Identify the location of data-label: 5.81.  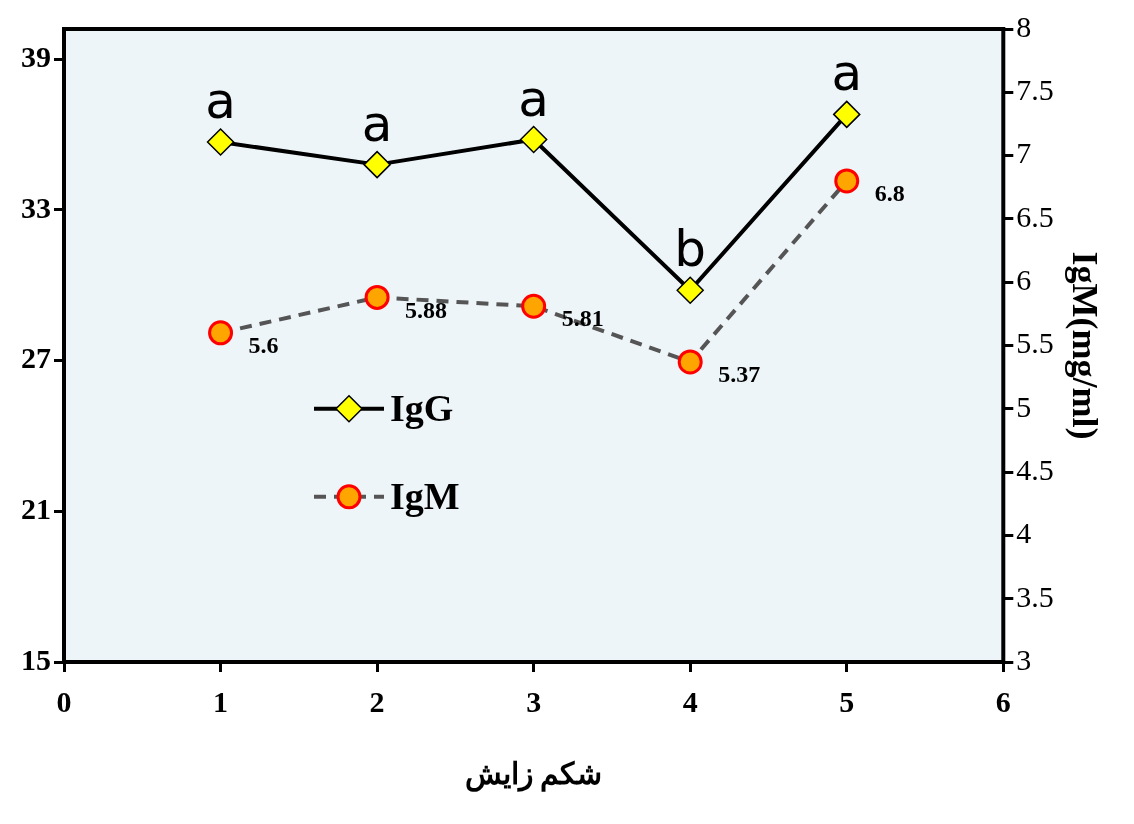
(582, 318).